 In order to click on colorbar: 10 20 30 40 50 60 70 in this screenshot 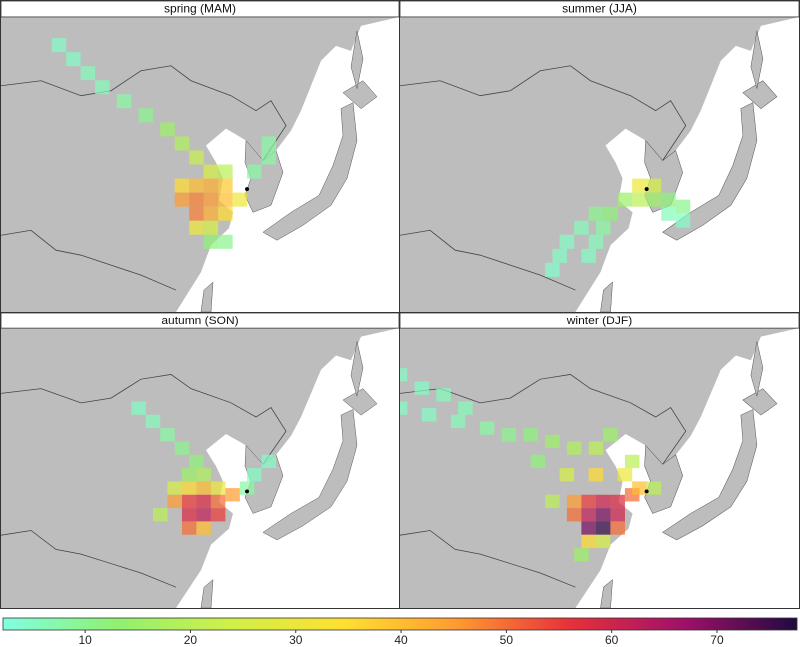, I will do `click(400, 632)`.